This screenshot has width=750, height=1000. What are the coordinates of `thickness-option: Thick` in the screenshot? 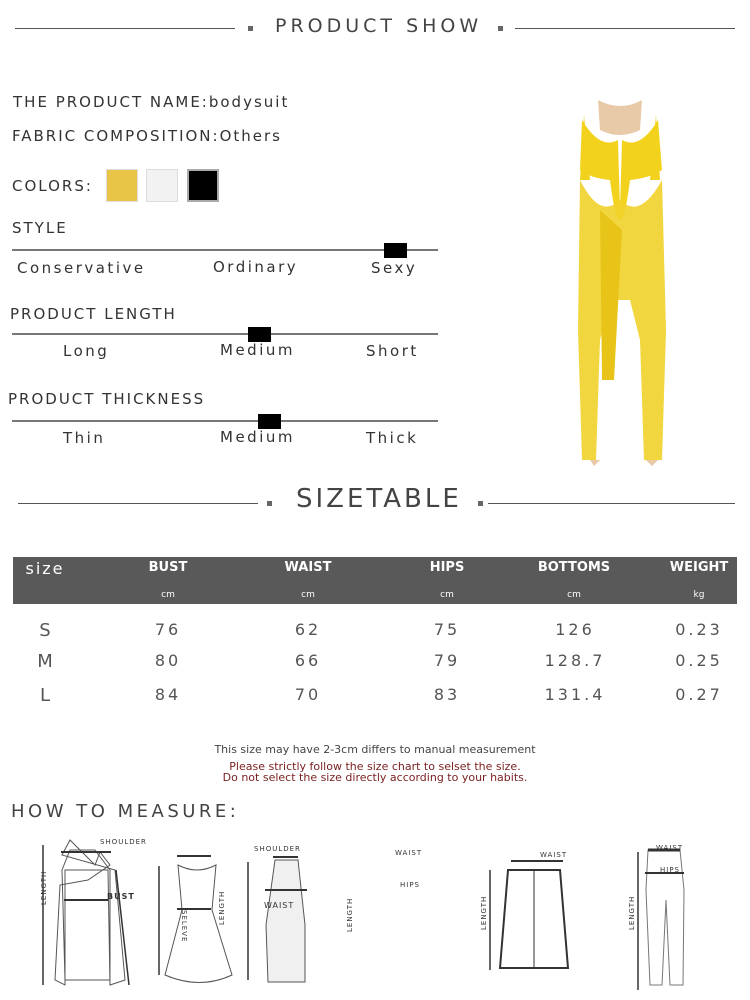 It's located at (392, 438).